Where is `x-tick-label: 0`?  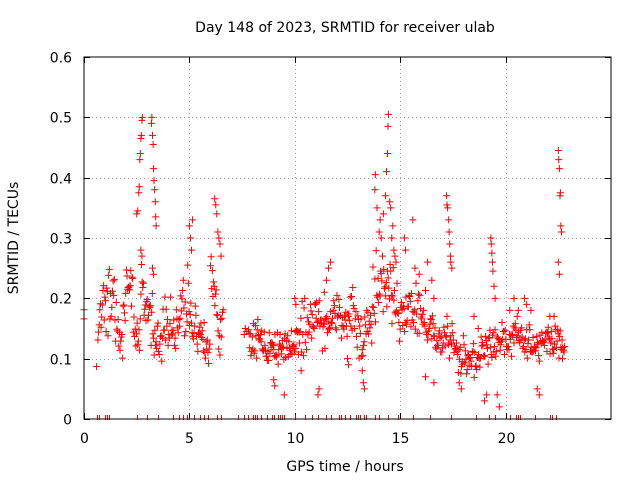
x-tick-label: 0 is located at coordinates (84, 439).